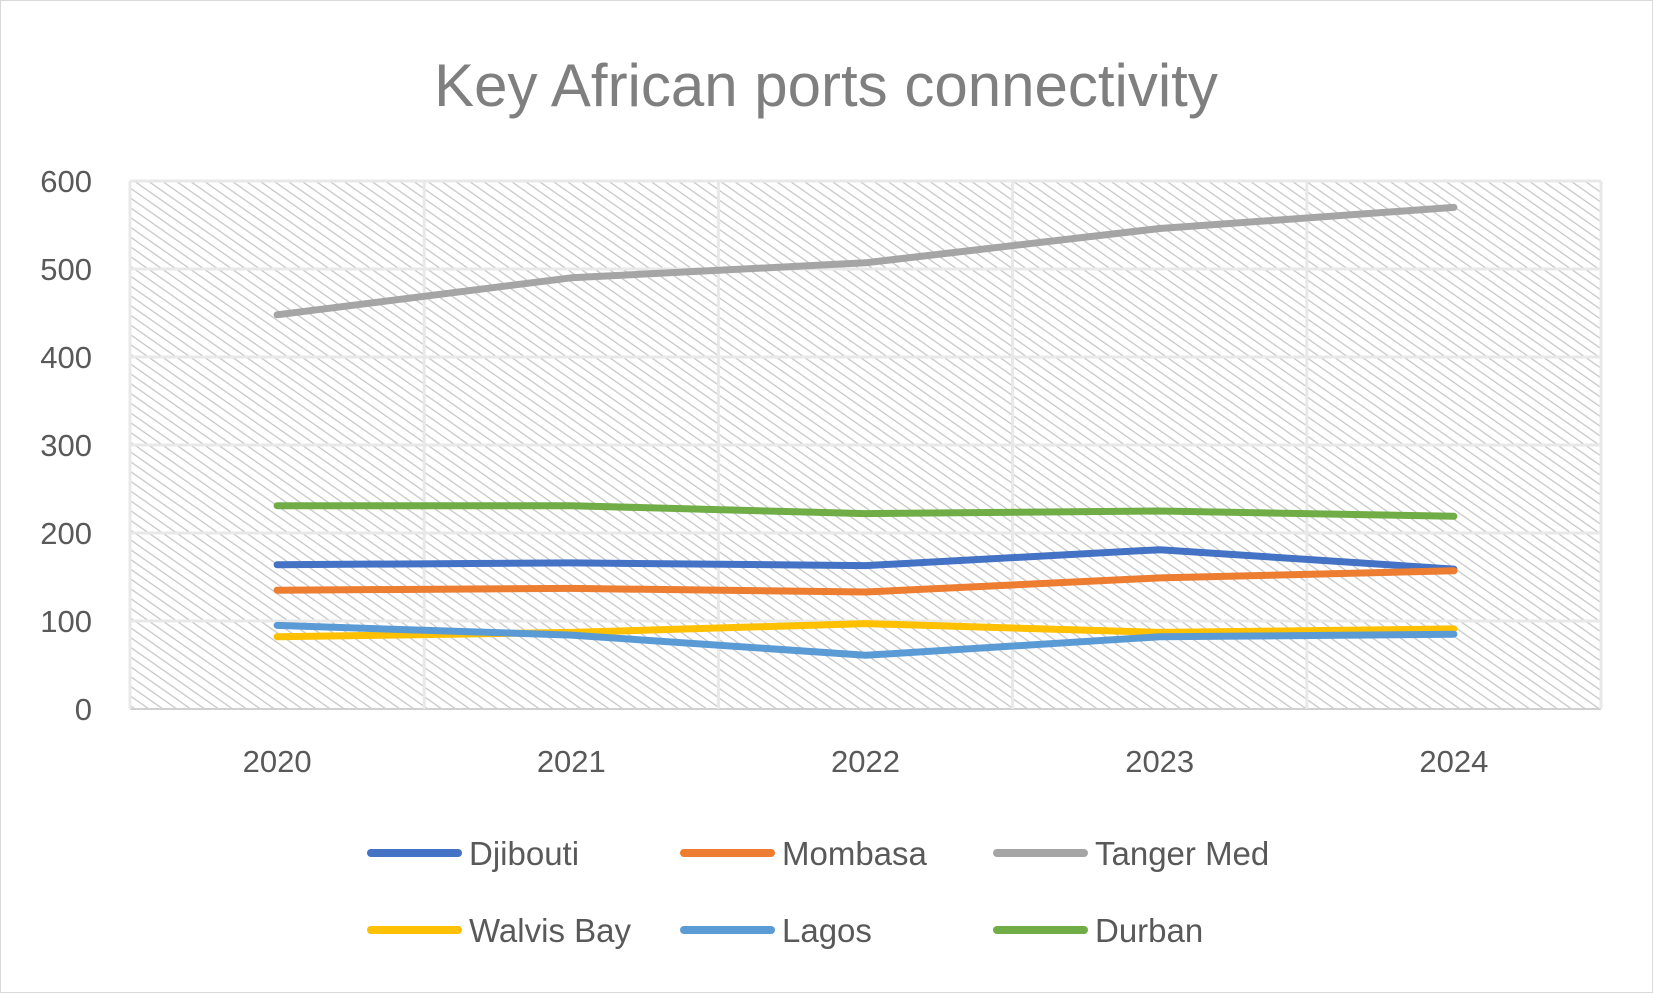  I want to click on series-line-mombasa, so click(865, 581).